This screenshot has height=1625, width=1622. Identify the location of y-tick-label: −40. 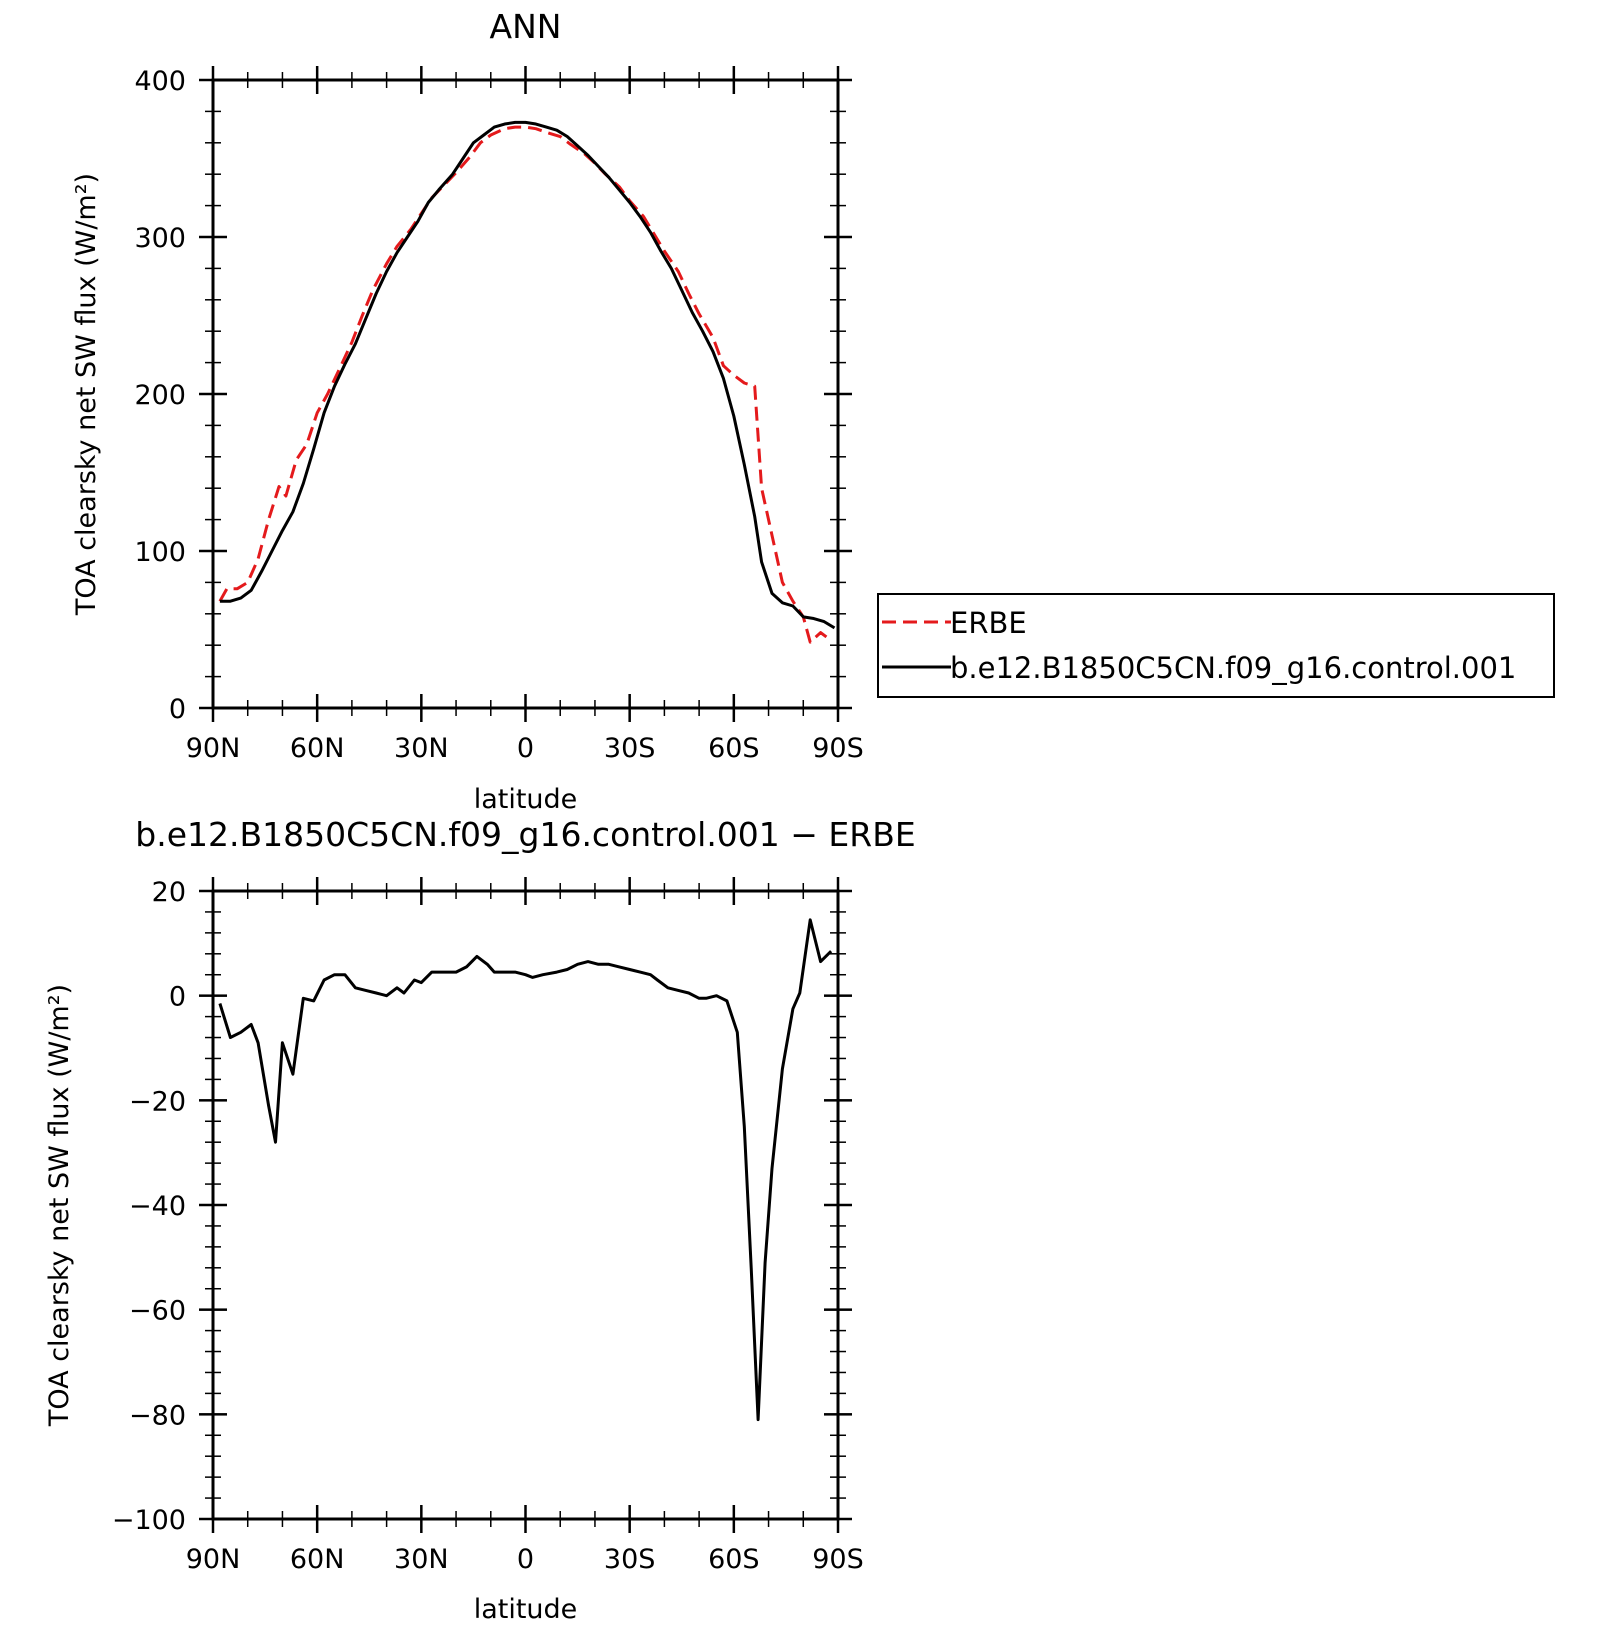
(157, 1206).